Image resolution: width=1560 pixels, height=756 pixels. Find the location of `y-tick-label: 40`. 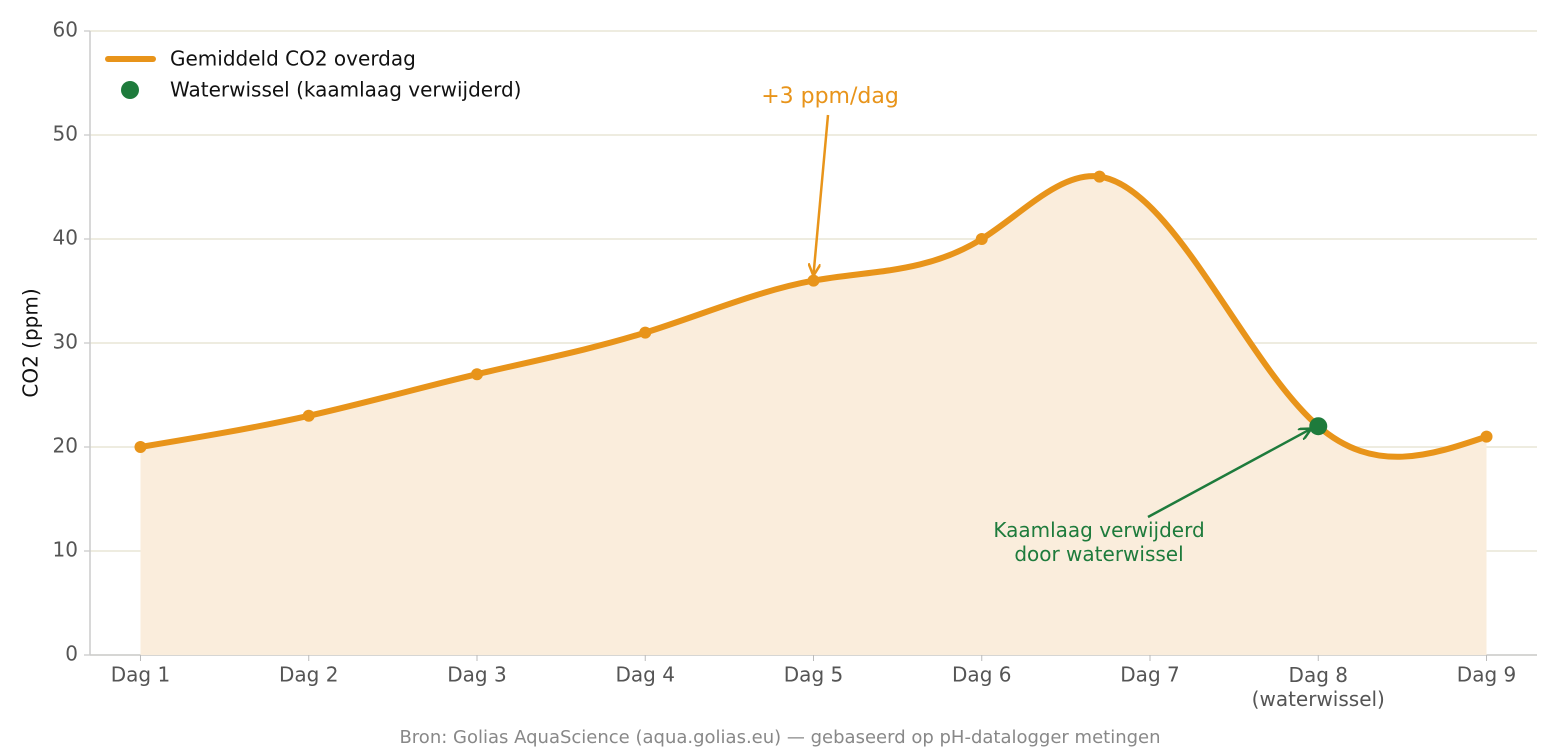

y-tick-label: 40 is located at coordinates (65, 238).